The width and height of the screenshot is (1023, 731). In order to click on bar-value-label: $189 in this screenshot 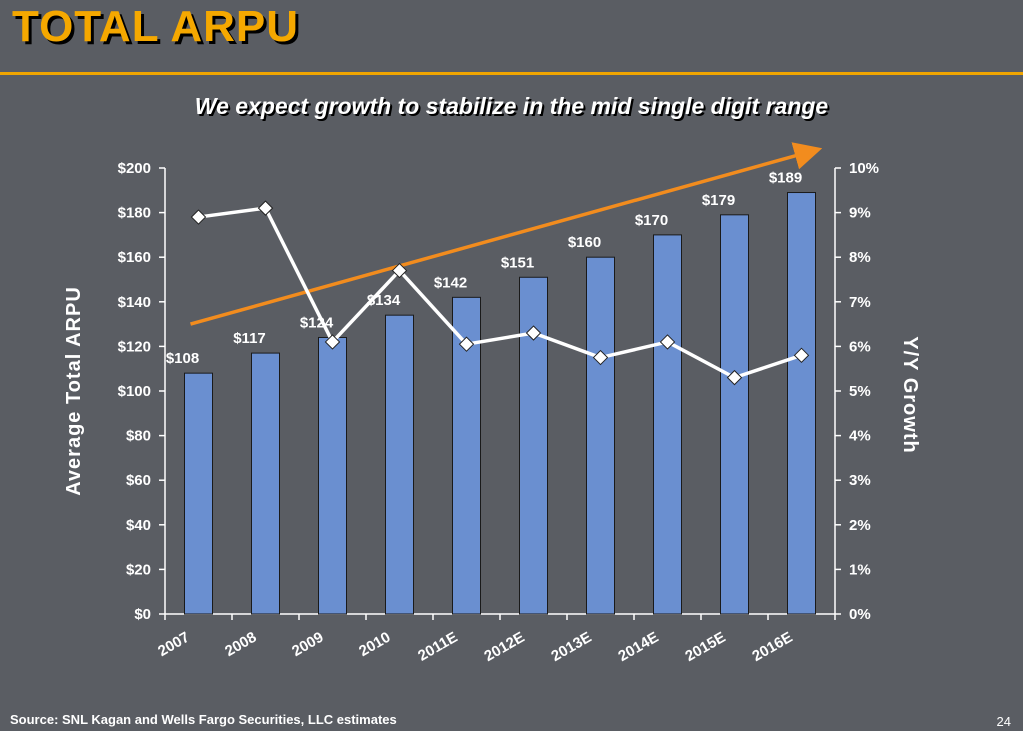, I will do `click(785, 178)`.